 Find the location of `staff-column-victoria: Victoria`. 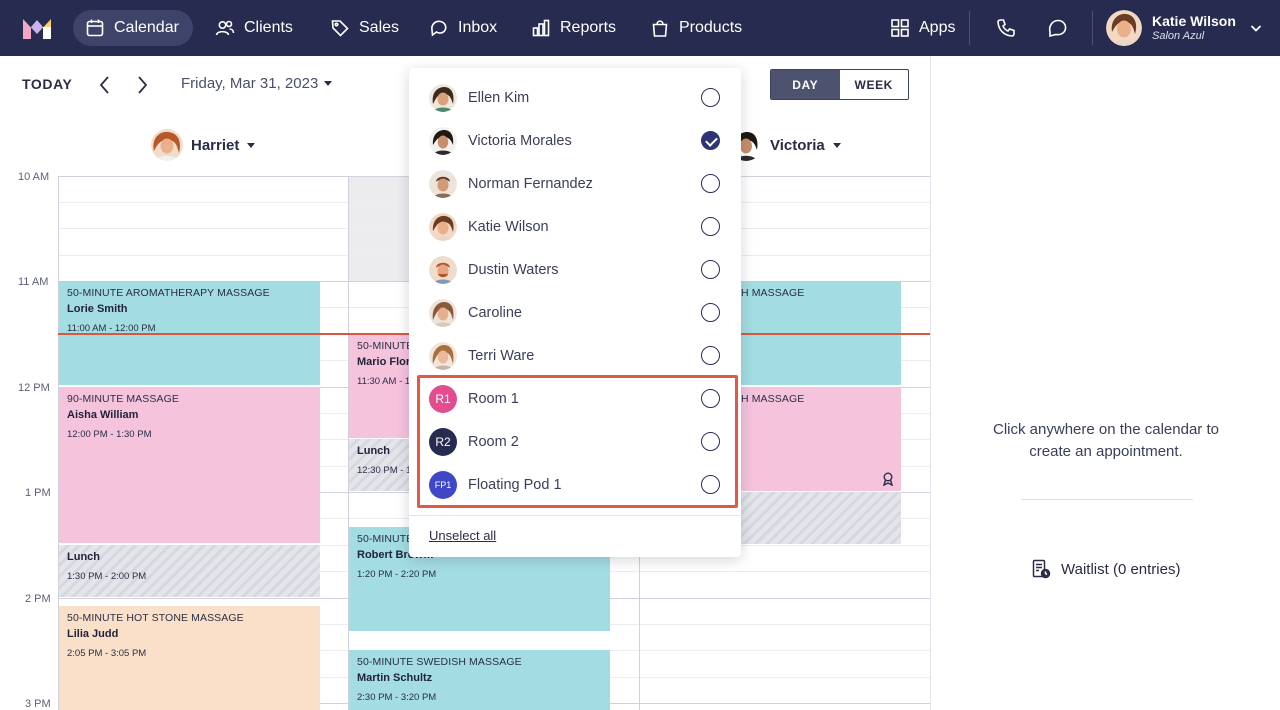

staff-column-victoria: Victoria is located at coordinates (785, 145).